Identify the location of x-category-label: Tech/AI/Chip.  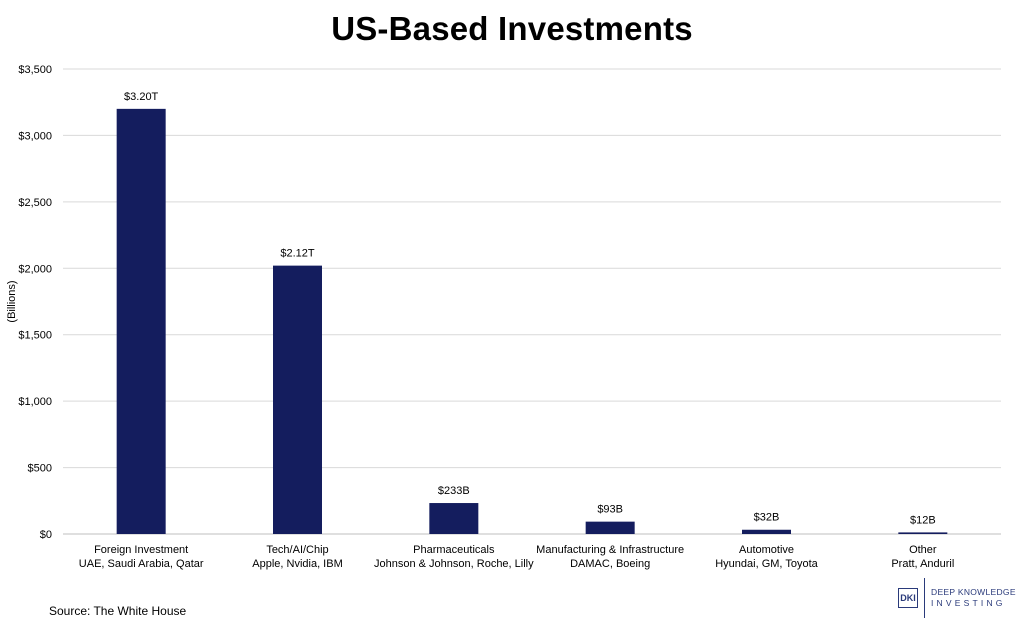
(297, 550).